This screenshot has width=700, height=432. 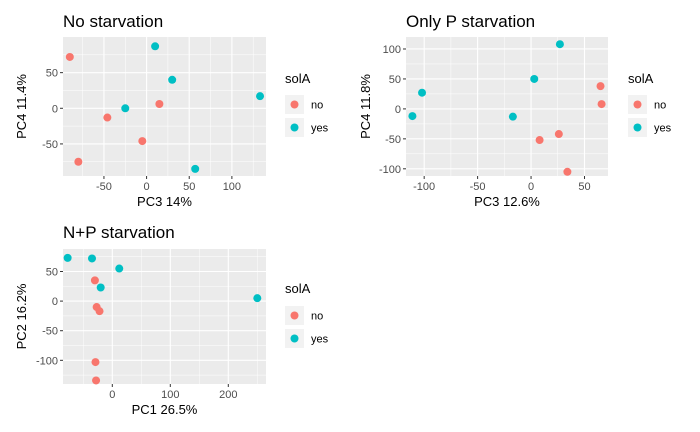 I want to click on y-axis-title: PC2 16.2%, so click(x=21, y=316).